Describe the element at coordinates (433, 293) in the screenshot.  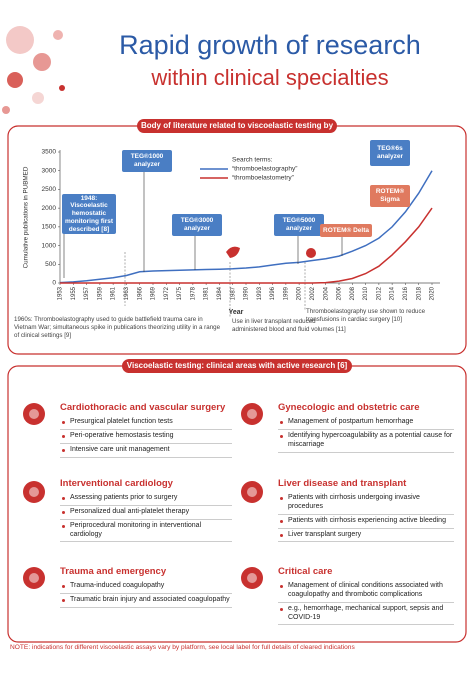
I see `x-tick-label: 2020` at that location.